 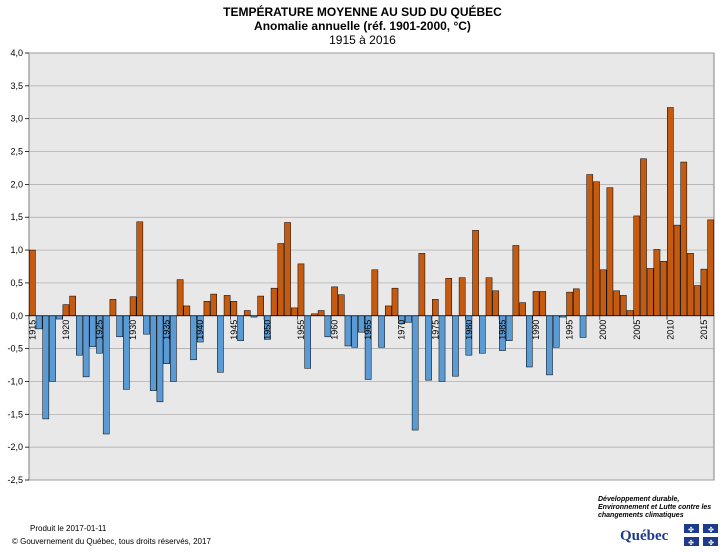 What do you see at coordinates (644, 536) in the screenshot?
I see `quebec-wordmark: Québec` at bounding box center [644, 536].